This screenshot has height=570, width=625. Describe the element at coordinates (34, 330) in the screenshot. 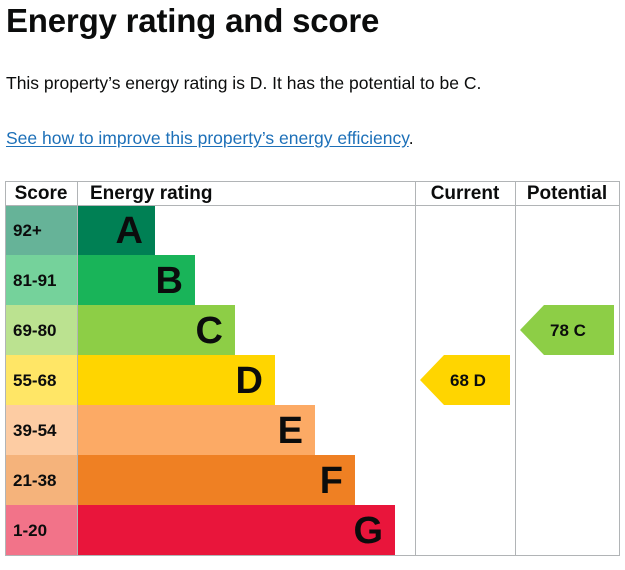

I see `score-label: 69-80` at that location.